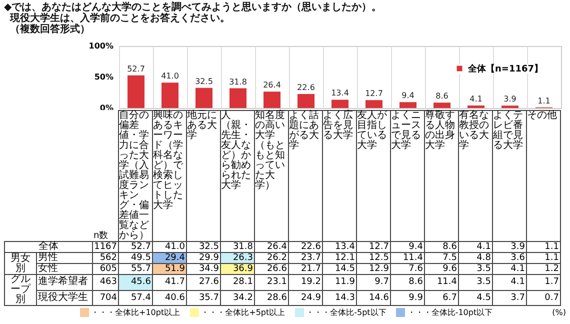 The height and width of the screenshot is (324, 570). I want to click on x-tick-label: よくテレビ番組で見る大学, so click(509, 176).